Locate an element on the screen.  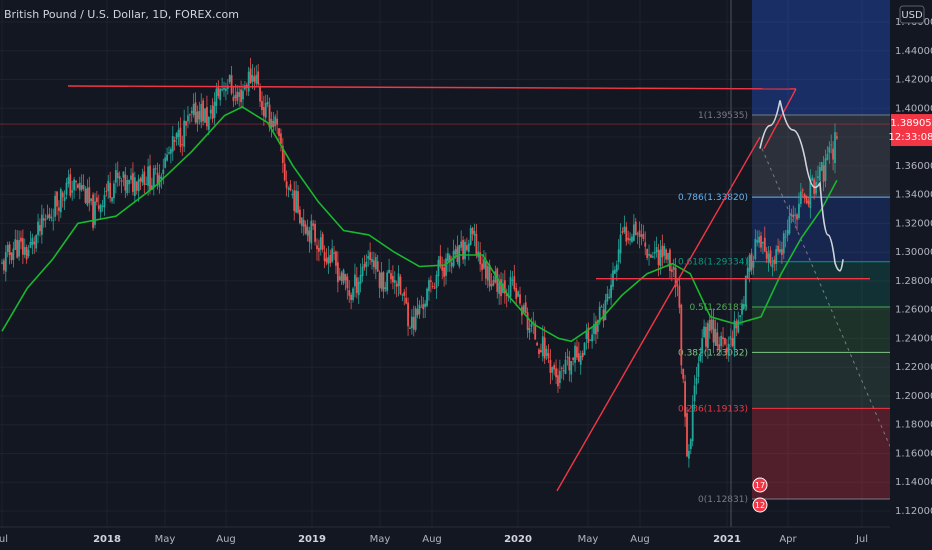
projected-price-path is located at coordinates (801, 186).